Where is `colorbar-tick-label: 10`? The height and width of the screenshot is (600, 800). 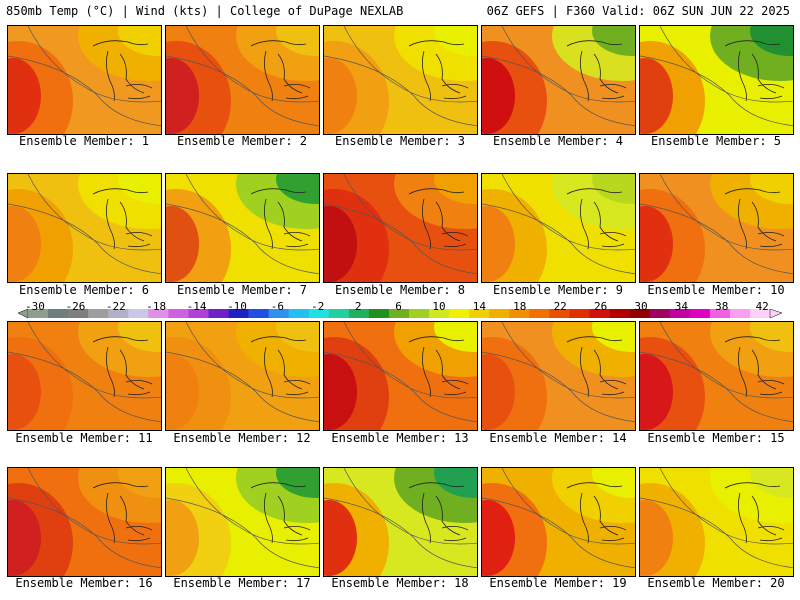
colorbar-tick-label: 10 is located at coordinates (439, 306).